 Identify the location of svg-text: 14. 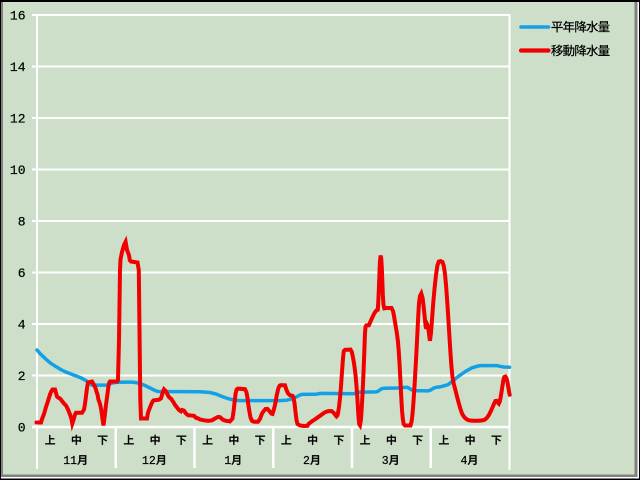
(18, 67).